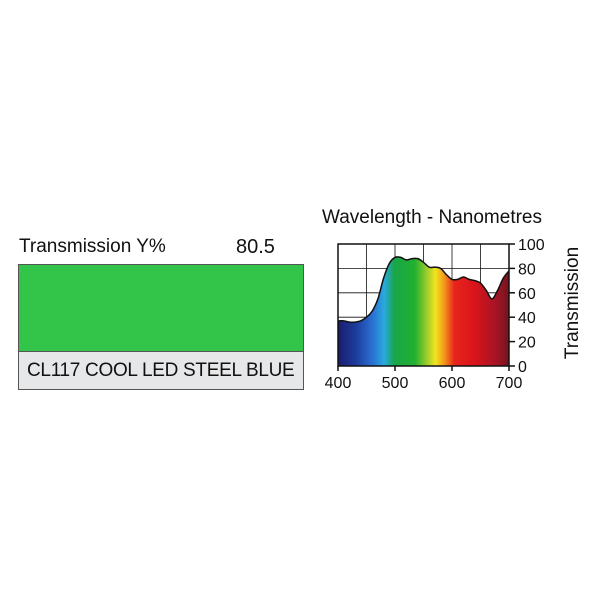 The height and width of the screenshot is (600, 600). Describe the element at coordinates (527, 294) in the screenshot. I see `y-tick-label: 60` at that location.